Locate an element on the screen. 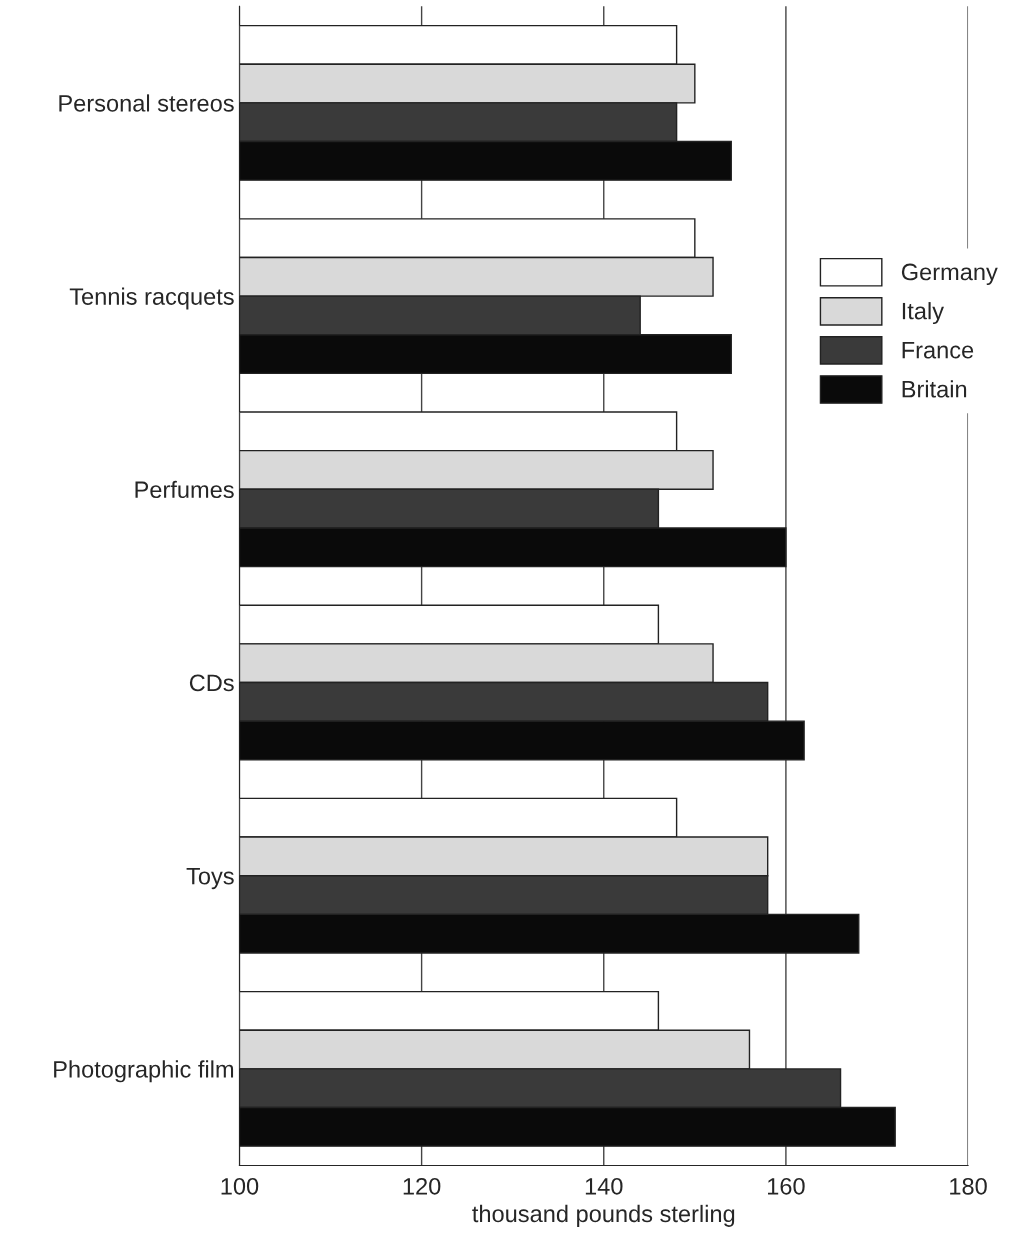 The image size is (1019, 1260). x-tick-label: 140 is located at coordinates (604, 1186).